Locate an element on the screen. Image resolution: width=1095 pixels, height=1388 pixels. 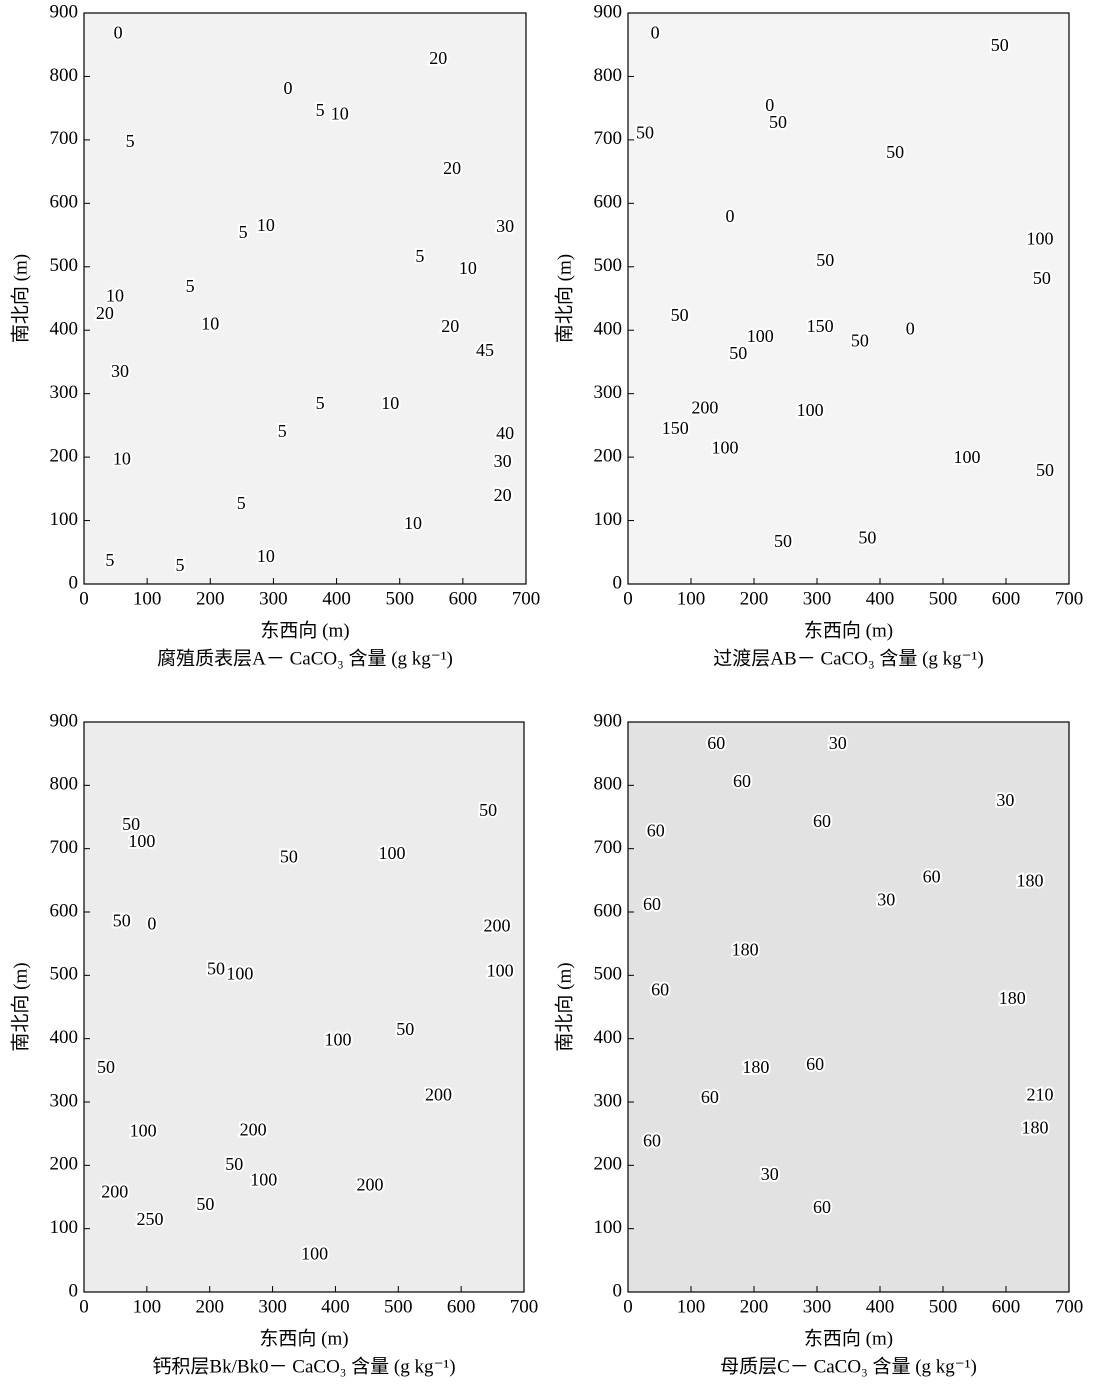
caption: 母质层C－ CaCO₃ 含量 (g kg⁻¹) is located at coordinates (848, 1366).